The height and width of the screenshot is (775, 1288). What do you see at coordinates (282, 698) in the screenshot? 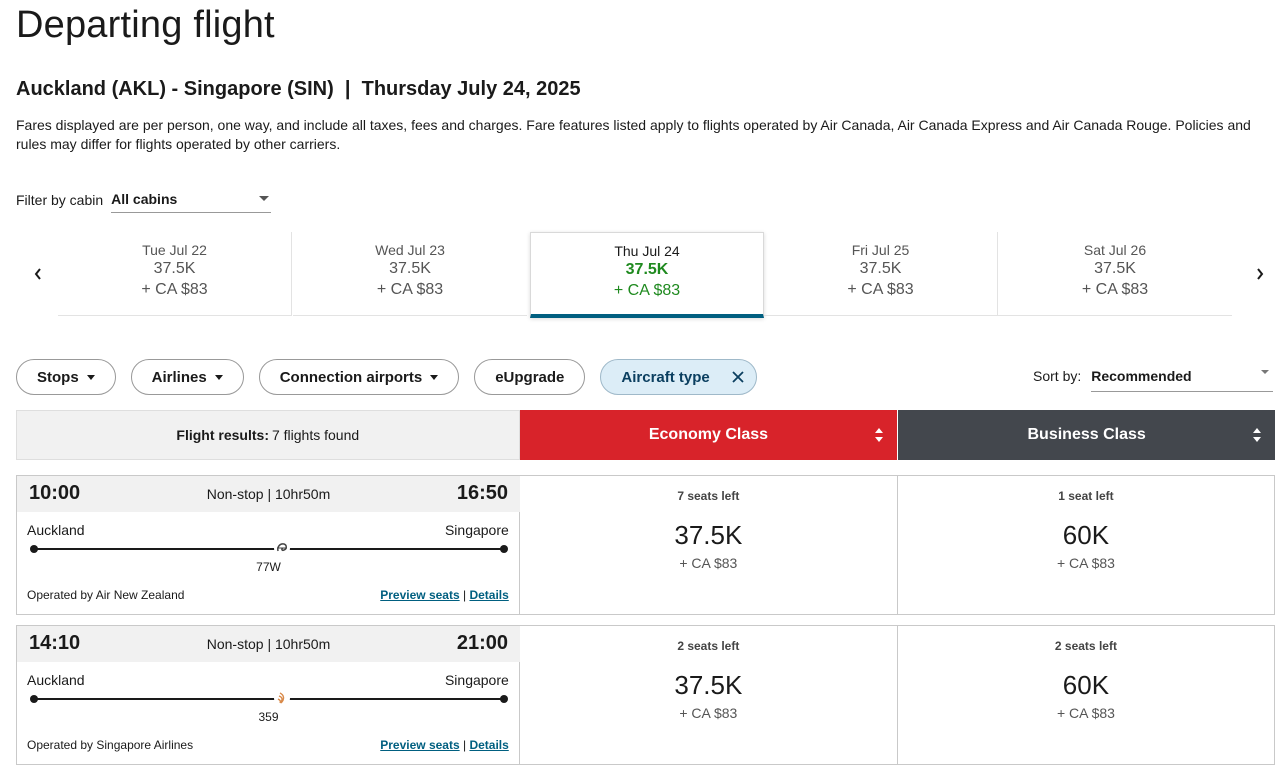
I see `singapore-airlines-icon` at bounding box center [282, 698].